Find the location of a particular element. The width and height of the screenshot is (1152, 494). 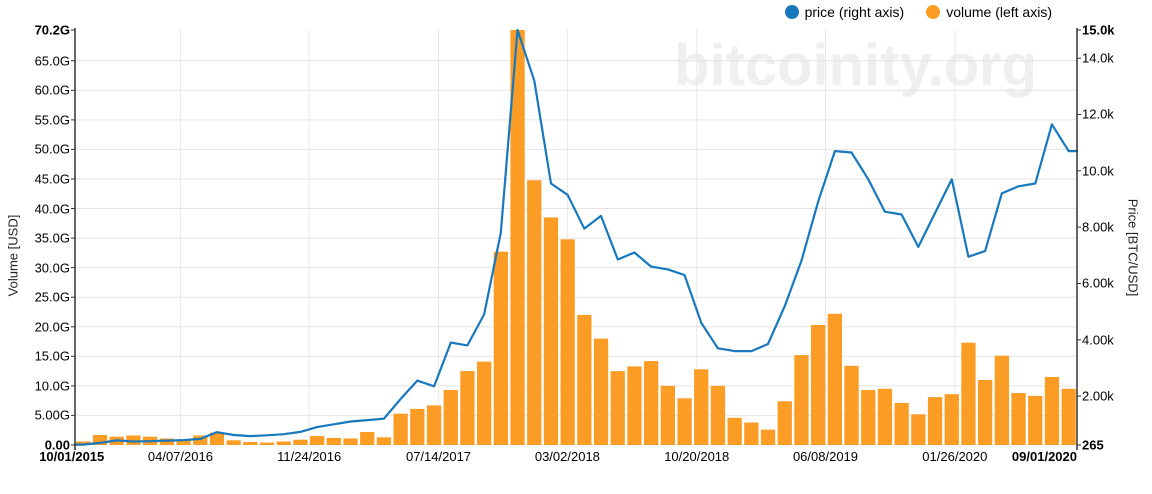

watermark: bitcoinity.org is located at coordinates (856, 65).